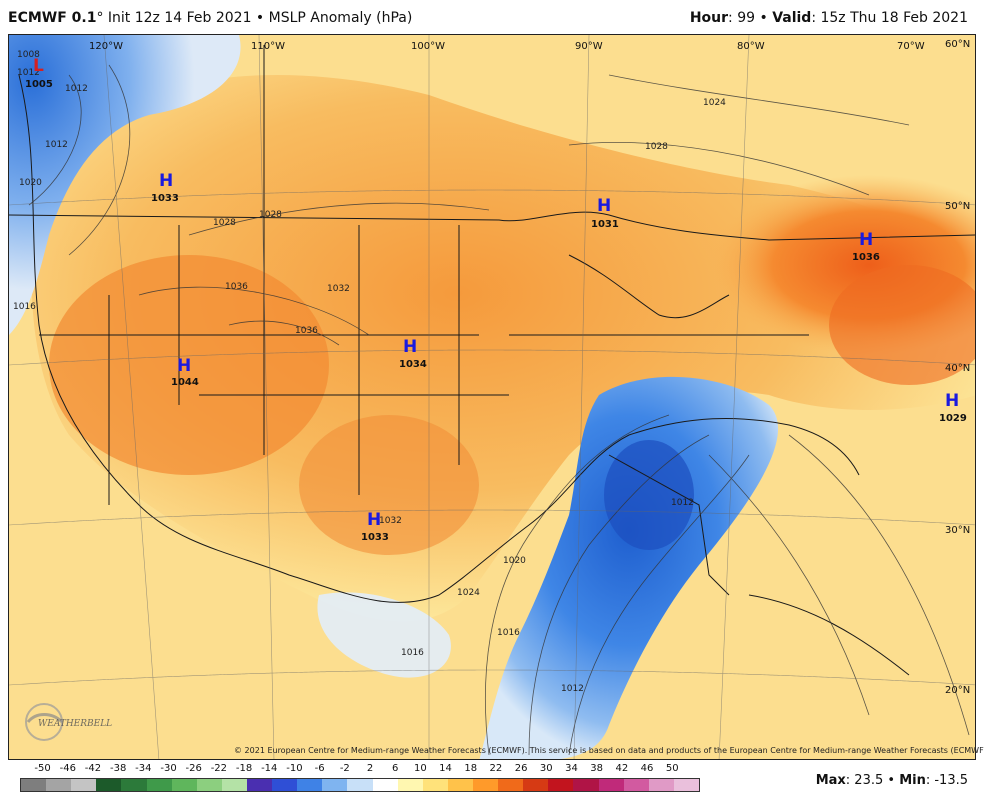 The height and width of the screenshot is (808, 984). I want to click on valid-time: Hour: 99 • Valid: 15z Thu 18 Feb 2021, so click(829, 18).